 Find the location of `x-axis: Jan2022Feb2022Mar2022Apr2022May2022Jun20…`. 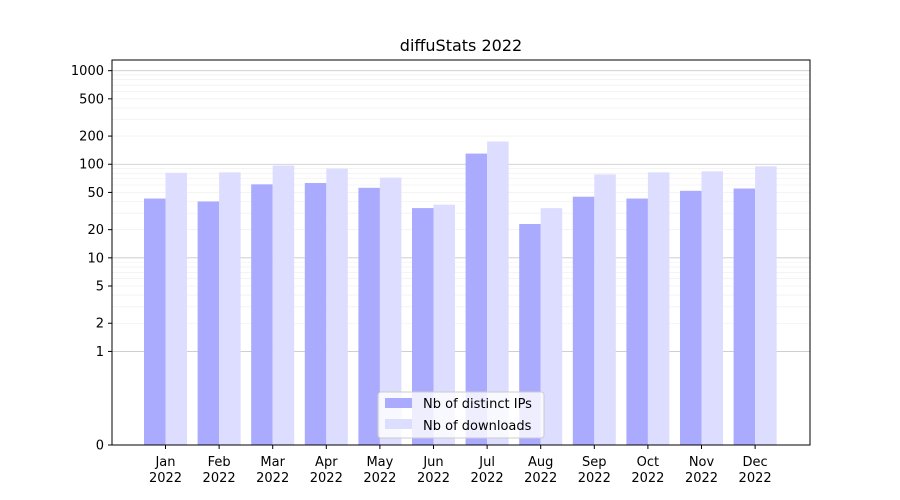

x-axis: Jan2022Feb2022Mar2022Apr2022May2022Jun20… is located at coordinates (460, 465).